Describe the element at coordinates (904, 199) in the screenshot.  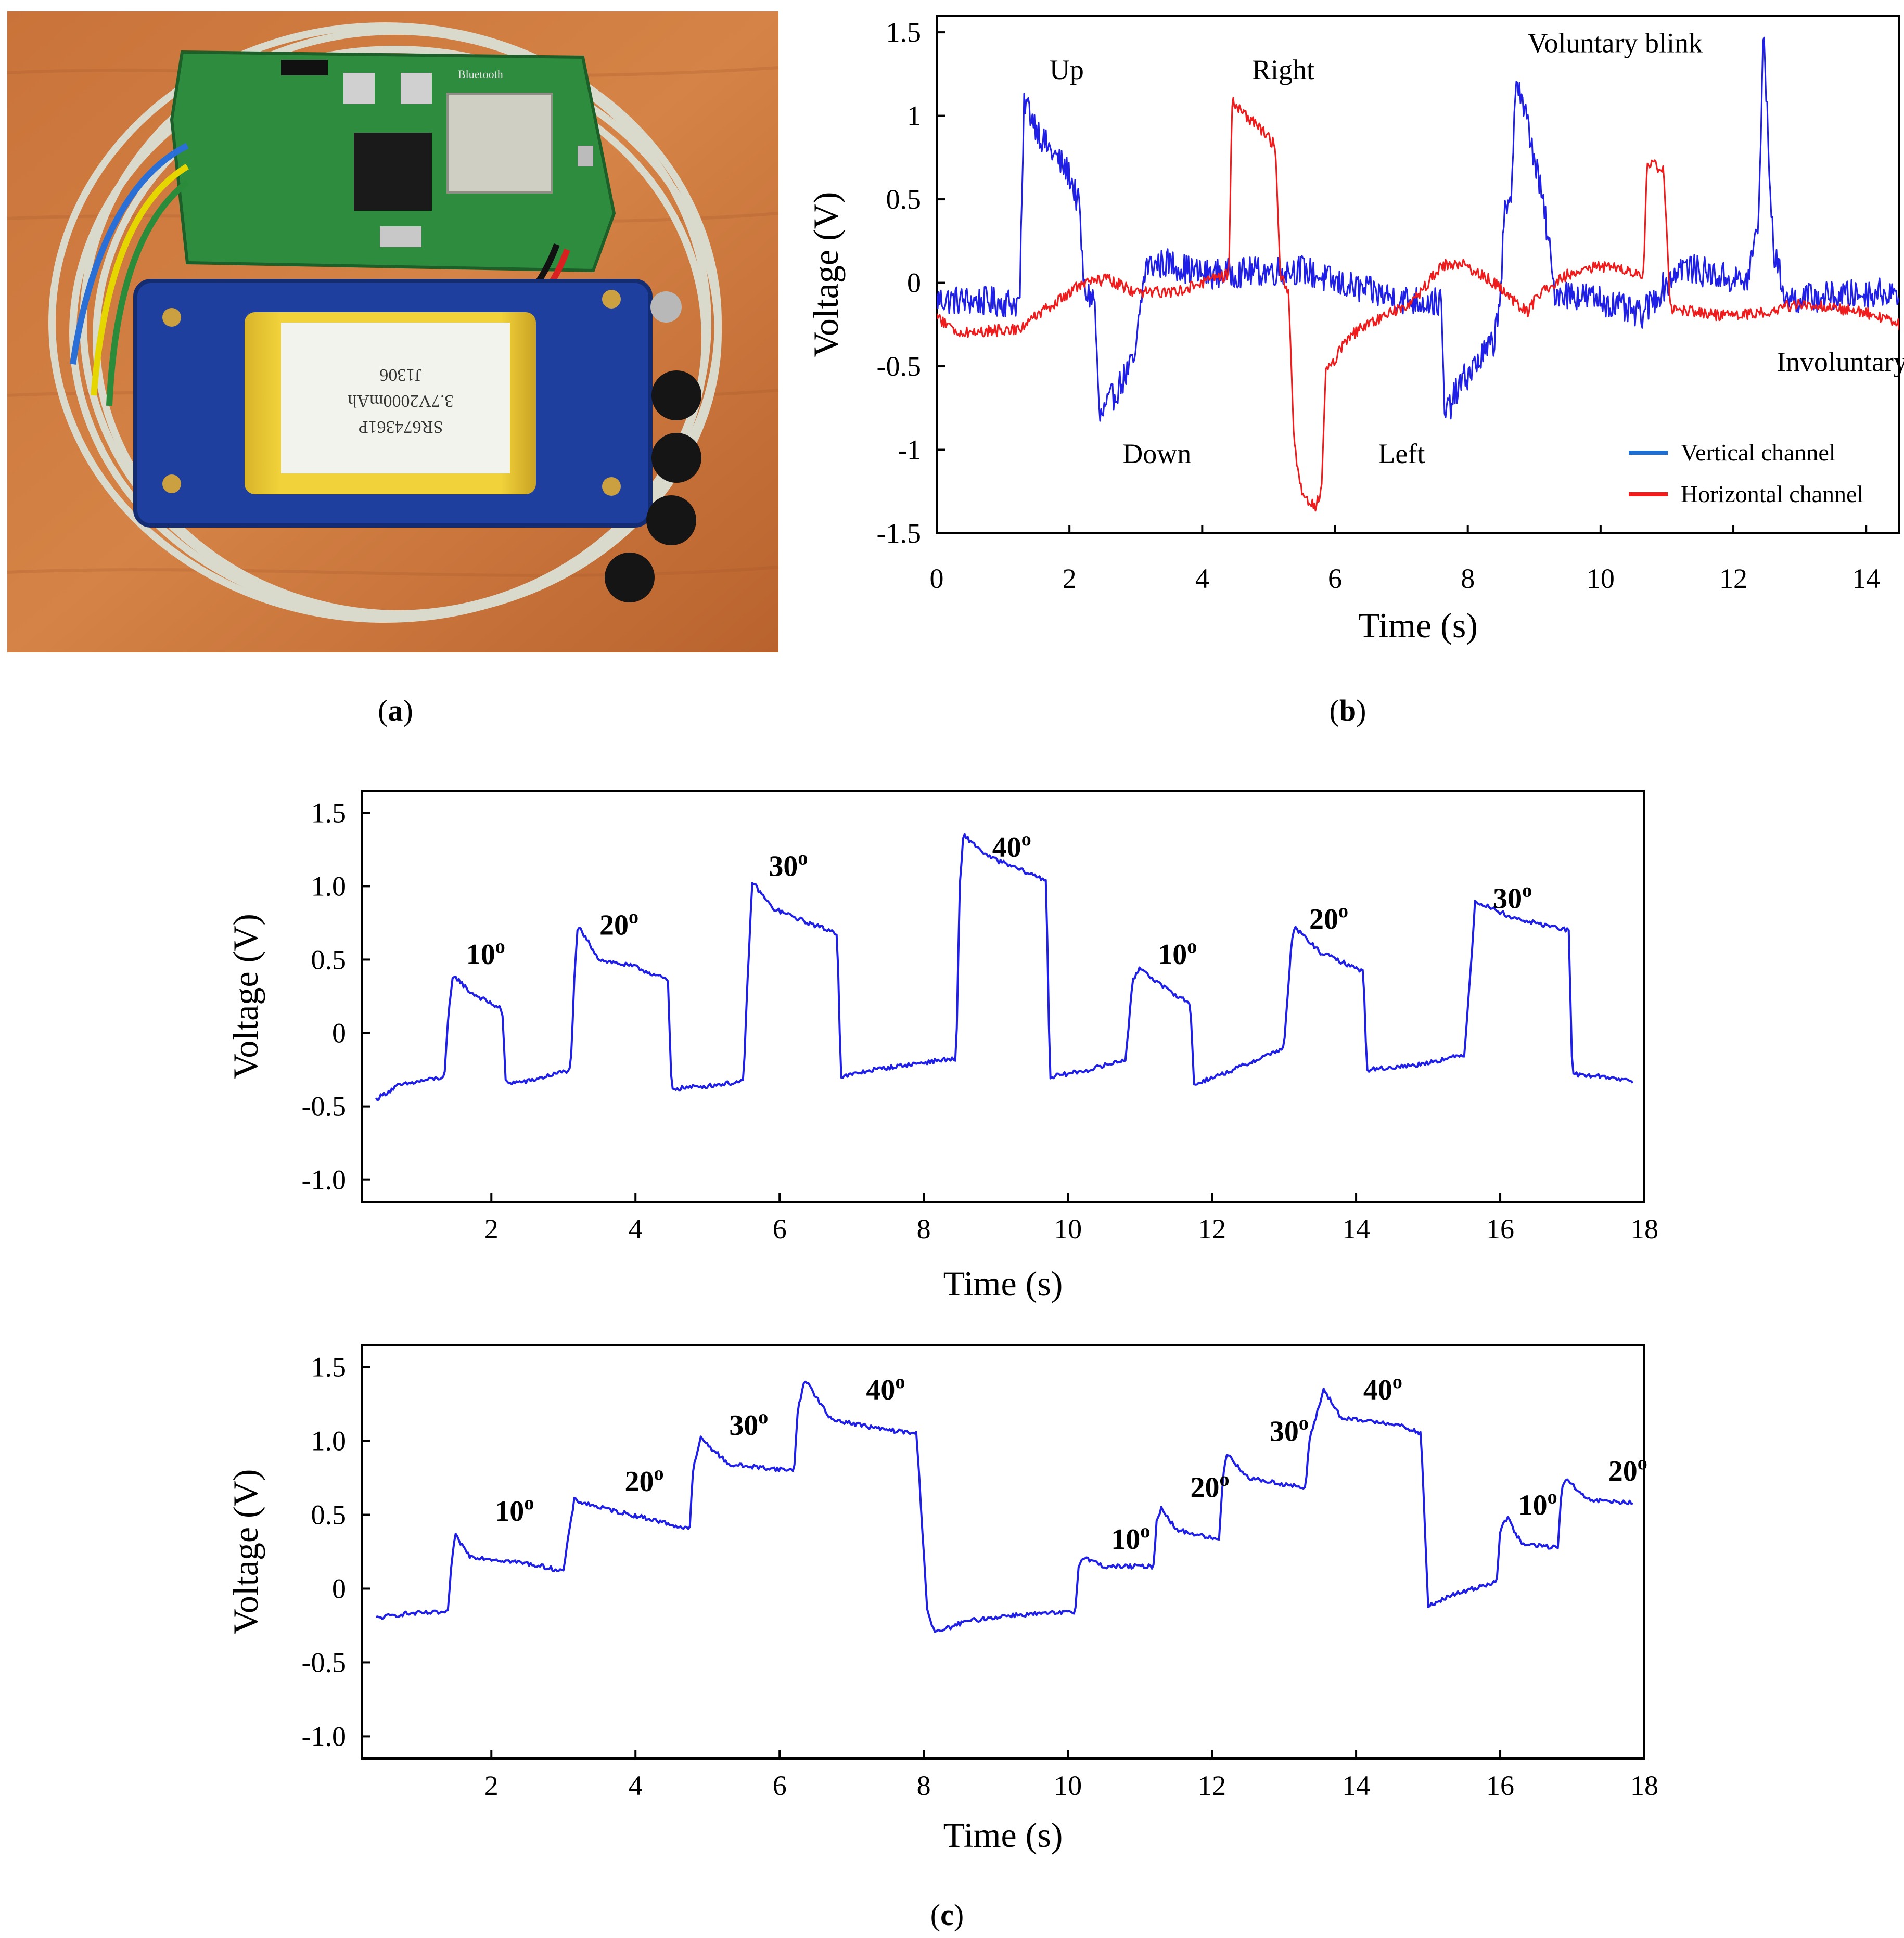
I see `y-tick-label: 0.5` at that location.